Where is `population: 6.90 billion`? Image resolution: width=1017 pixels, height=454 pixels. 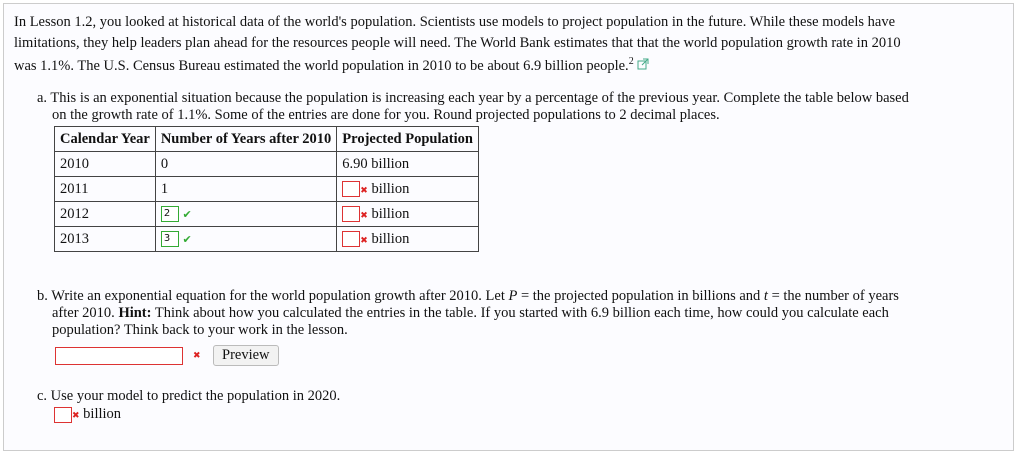
population: 6.90 billion is located at coordinates (407, 164).